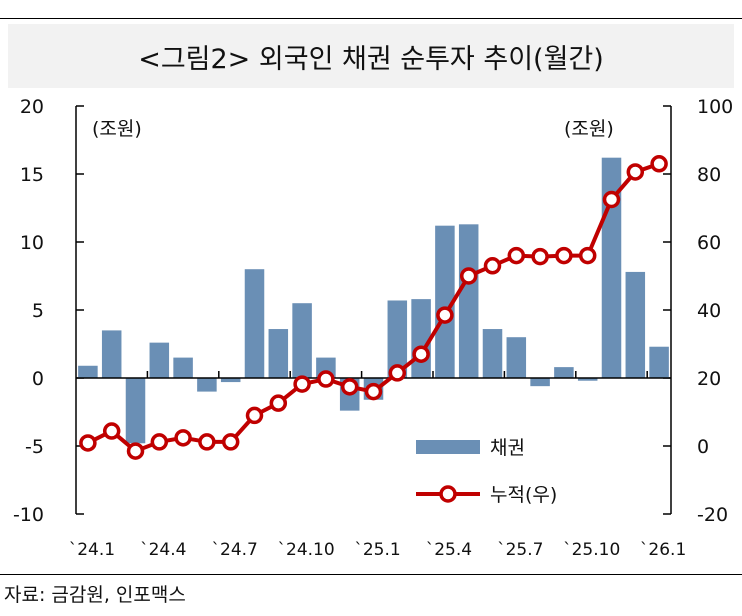 The image size is (742, 616). Describe the element at coordinates (635, 324) in the screenshot. I see `bar-`25.12` at that location.